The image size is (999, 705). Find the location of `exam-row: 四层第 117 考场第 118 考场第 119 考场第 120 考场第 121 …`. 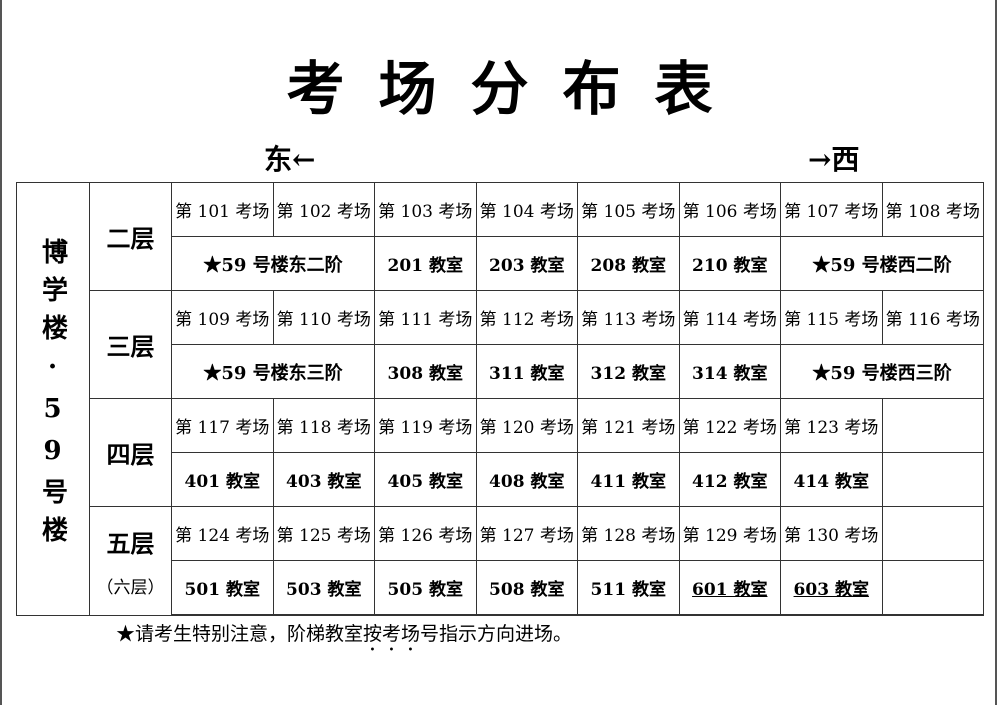

exam-row: 四层第 117 考场第 118 考场第 119 考场第 120 考场第 121 … is located at coordinates (500, 452).